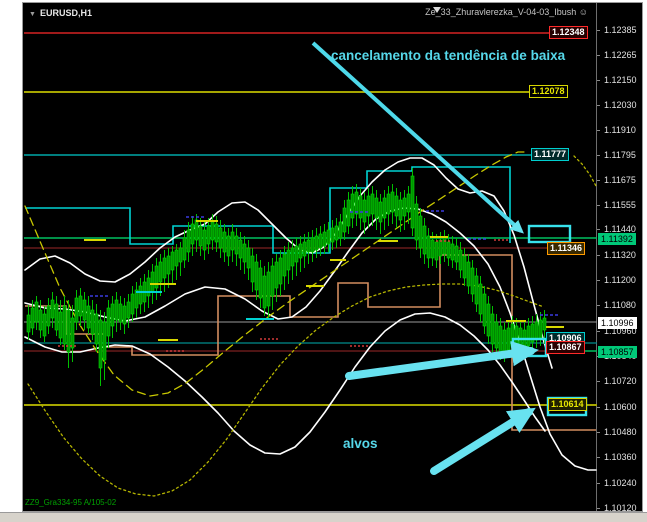 This screenshot has height=522, width=647. I want to click on axis-price-label: 1.12385, so click(620, 30).